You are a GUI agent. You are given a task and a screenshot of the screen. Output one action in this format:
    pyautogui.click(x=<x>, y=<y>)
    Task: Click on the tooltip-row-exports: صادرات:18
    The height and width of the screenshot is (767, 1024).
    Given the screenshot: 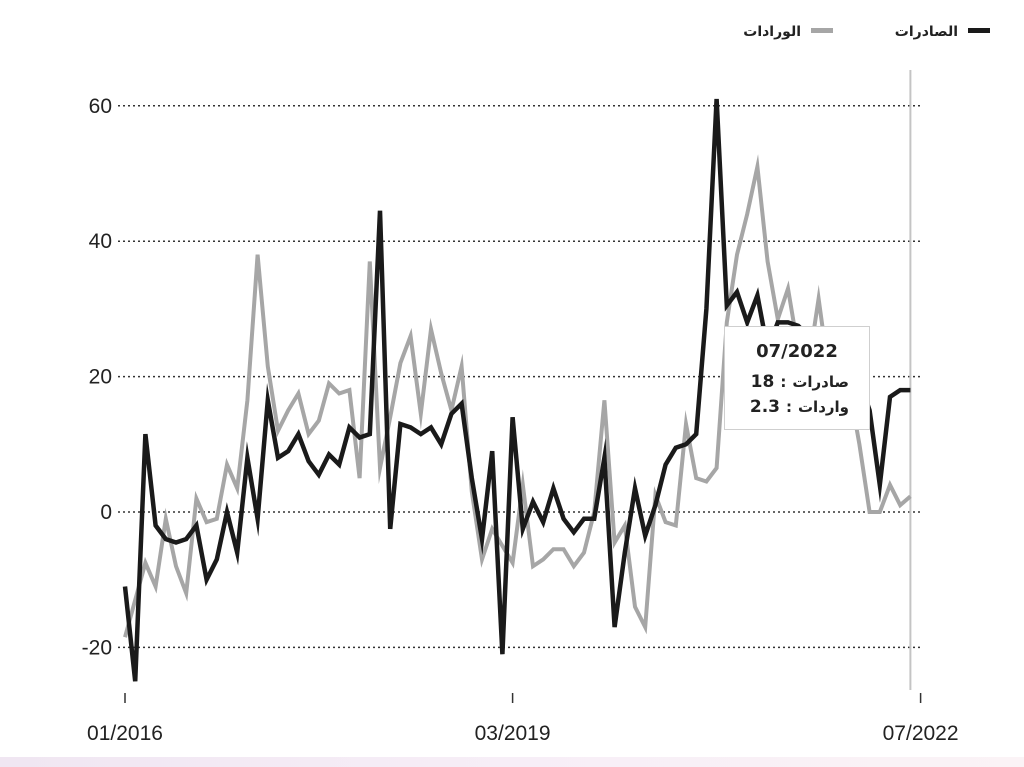 What is the action you would take?
    pyautogui.click(x=800, y=382)
    